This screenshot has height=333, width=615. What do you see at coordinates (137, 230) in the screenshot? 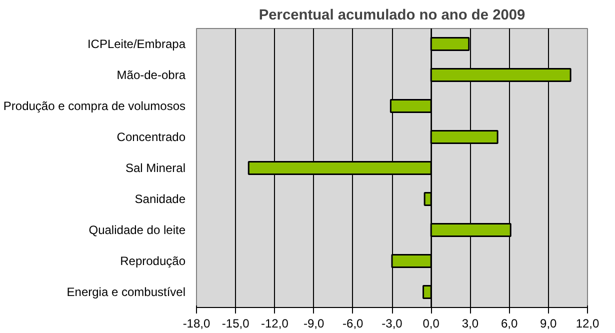
I see `y-tick-label: Qualidade do leite` at bounding box center [137, 230].